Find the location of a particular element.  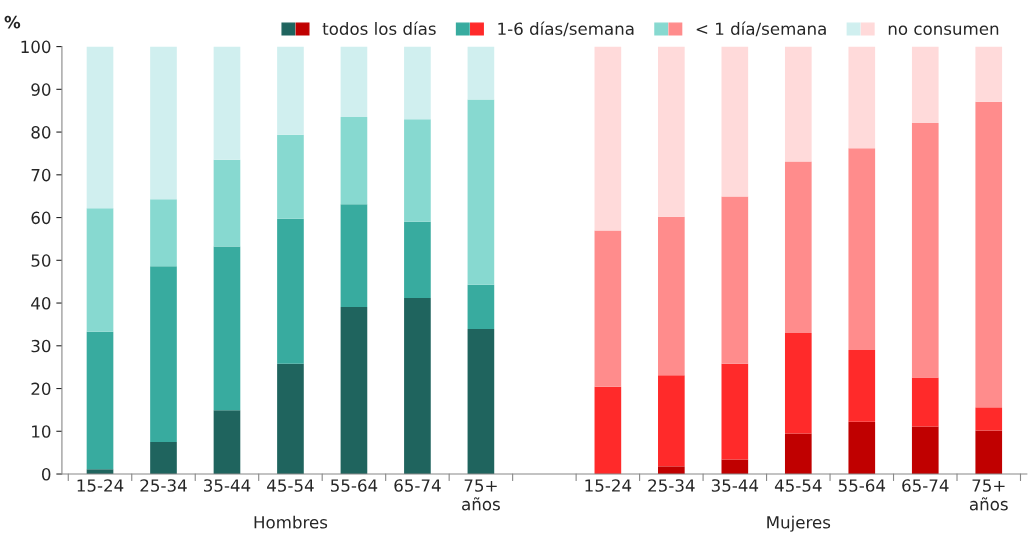

y-tick-label: 50 is located at coordinates (41, 260).